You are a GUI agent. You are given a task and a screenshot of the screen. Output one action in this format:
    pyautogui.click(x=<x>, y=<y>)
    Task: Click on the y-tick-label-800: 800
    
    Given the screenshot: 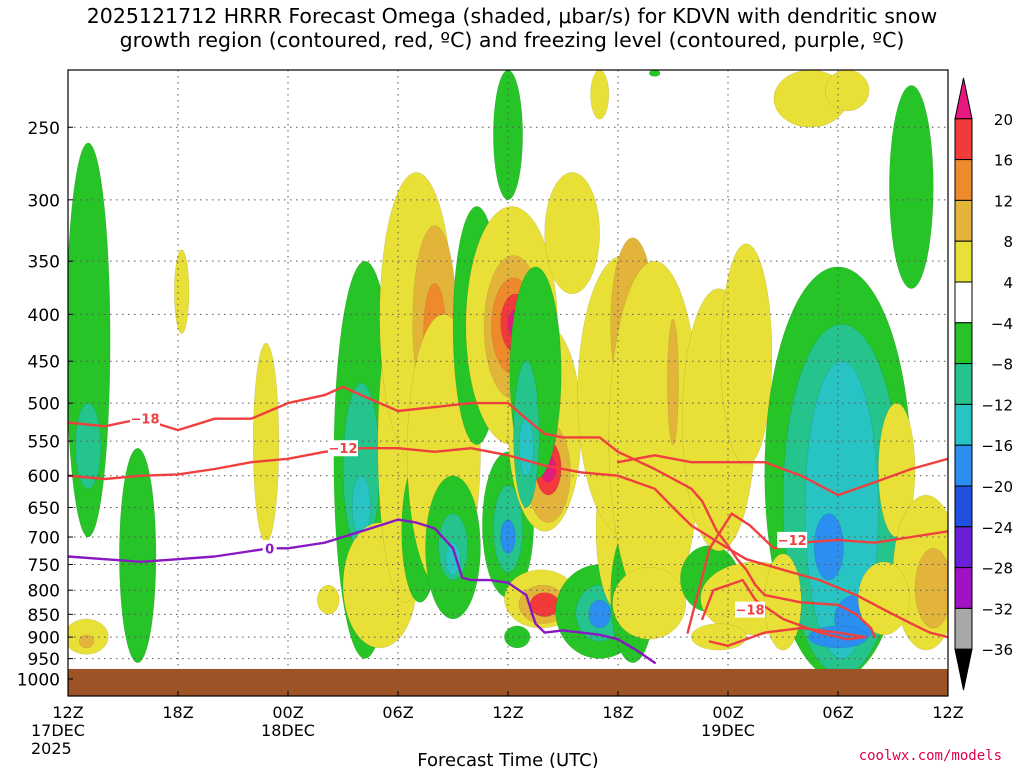 What is the action you would take?
    pyautogui.click(x=44, y=592)
    